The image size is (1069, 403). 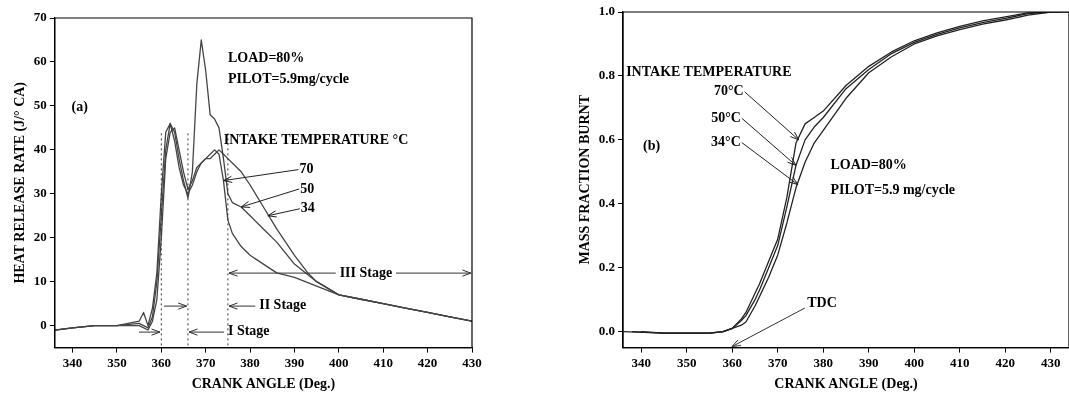 I want to click on y-axis-title: HEAT RELEASE RATE (J/° CA), so click(x=20, y=182).